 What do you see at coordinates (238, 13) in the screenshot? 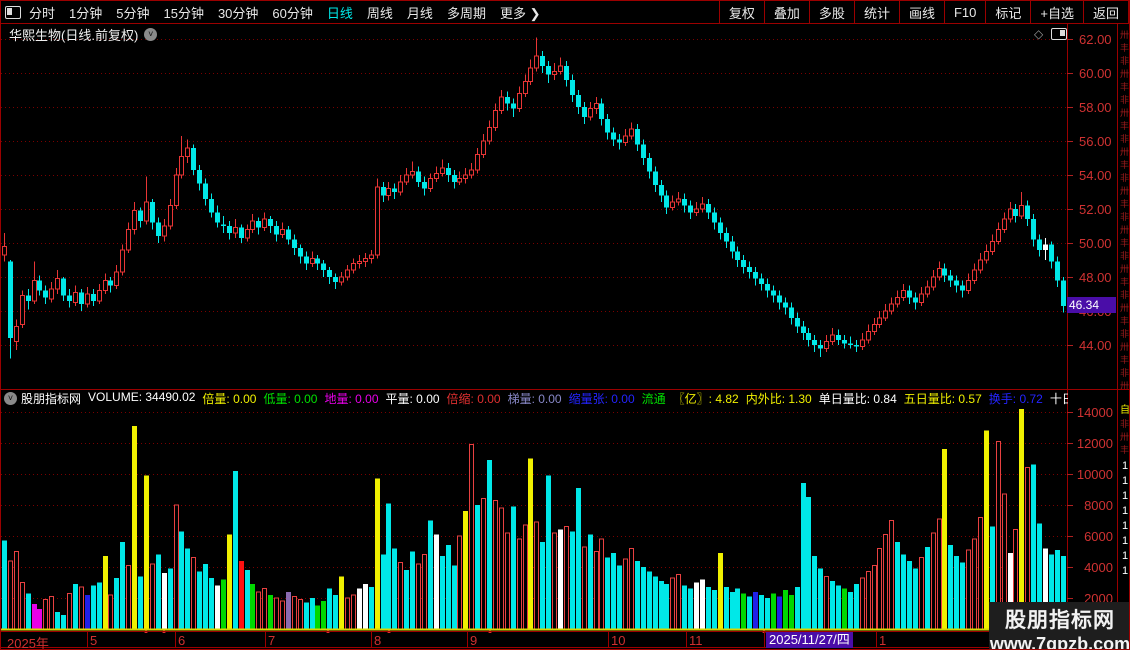
I see `menu-item-4: 30分钟` at bounding box center [238, 13].